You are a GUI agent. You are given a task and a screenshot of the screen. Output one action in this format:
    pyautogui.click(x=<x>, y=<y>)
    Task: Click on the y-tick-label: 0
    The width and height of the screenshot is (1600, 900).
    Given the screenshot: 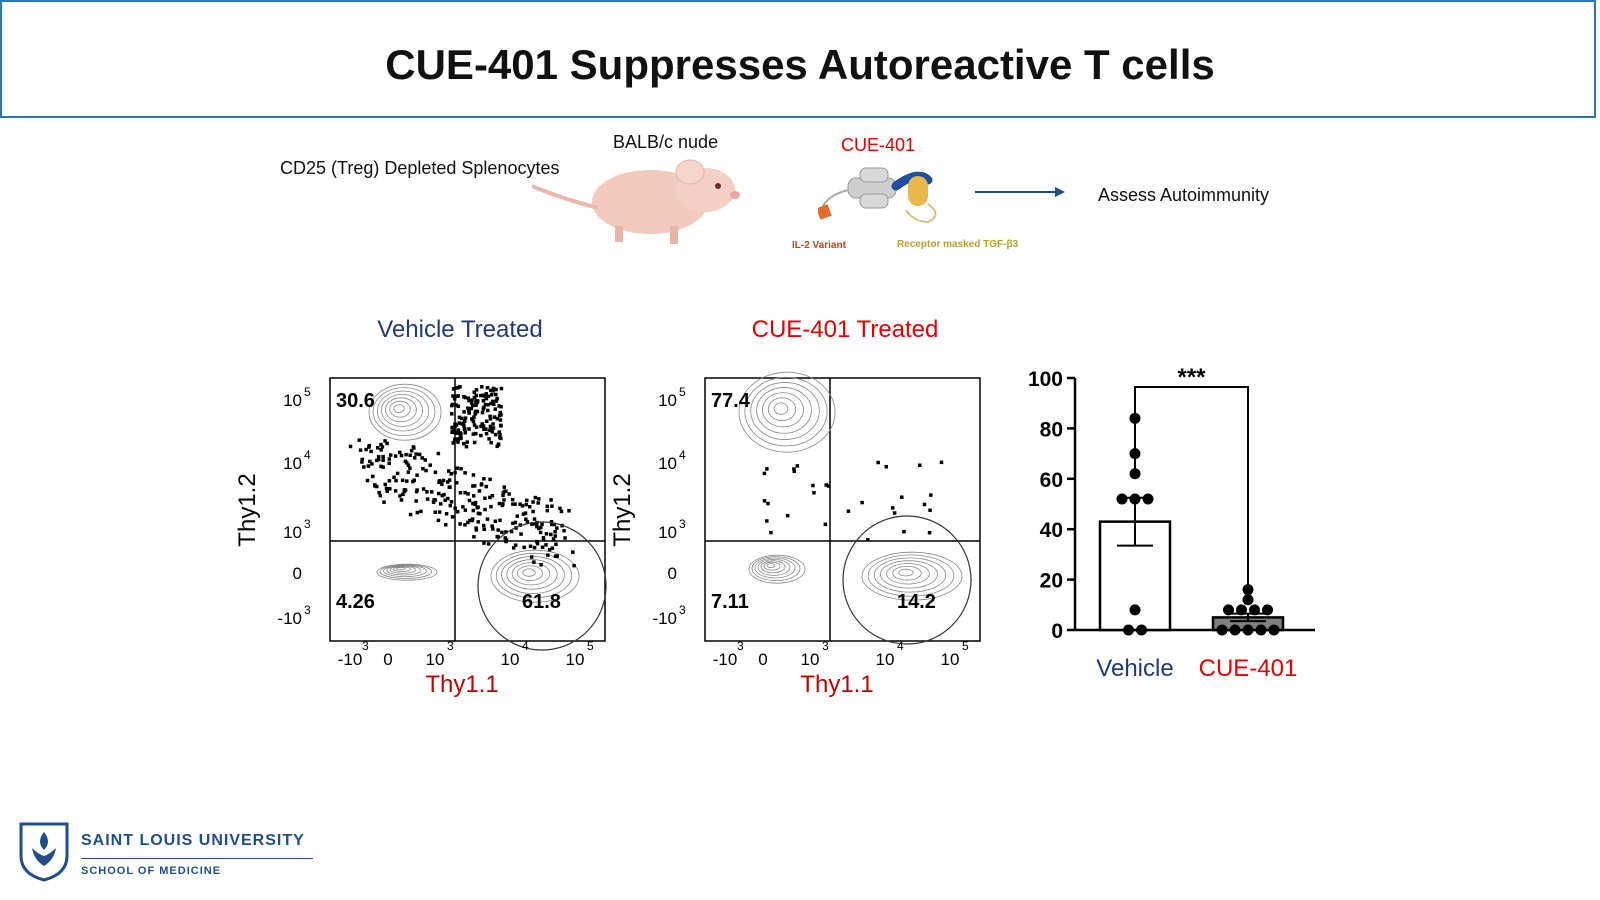 What is the action you would take?
    pyautogui.click(x=1057, y=631)
    